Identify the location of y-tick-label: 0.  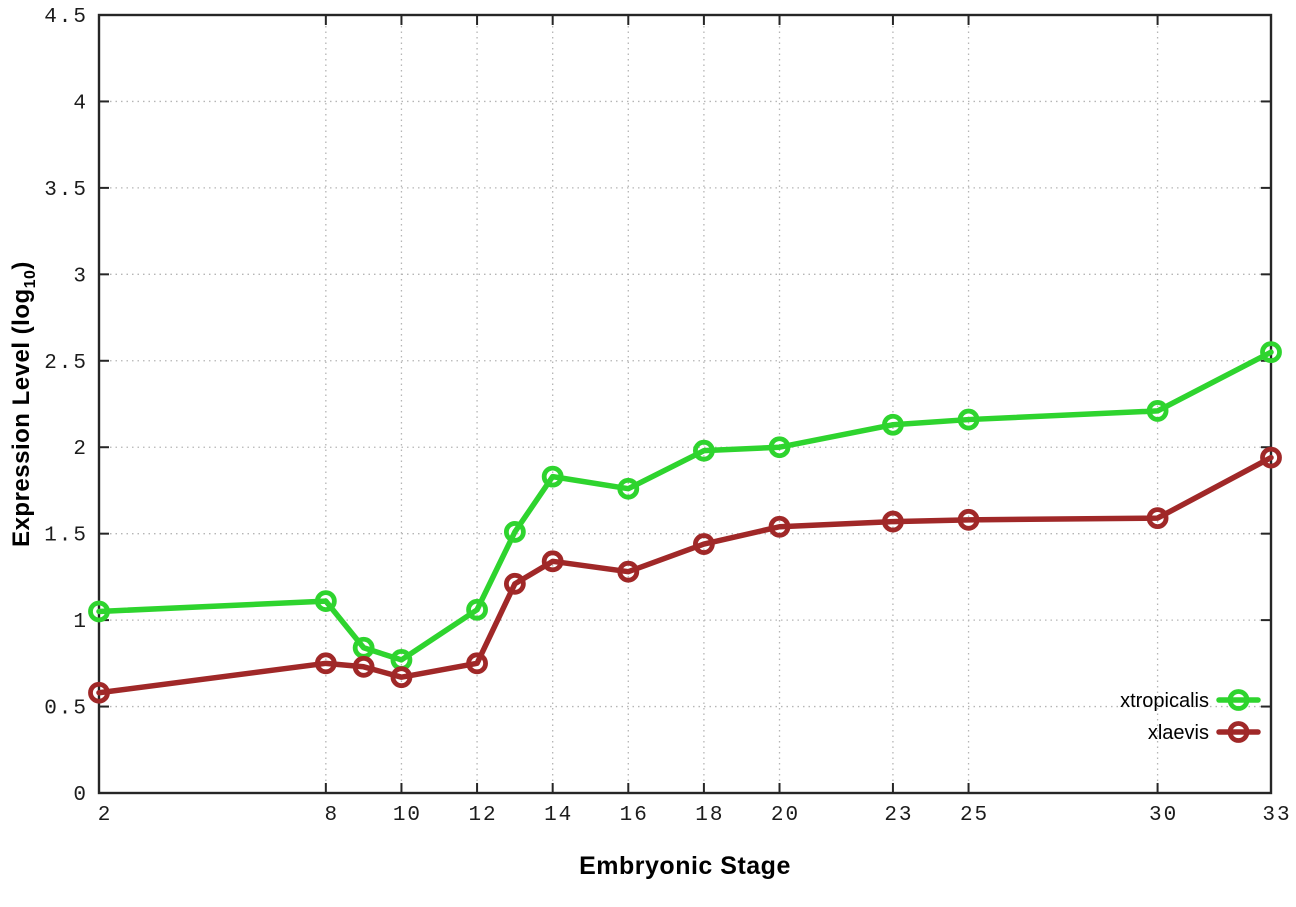
(80, 795).